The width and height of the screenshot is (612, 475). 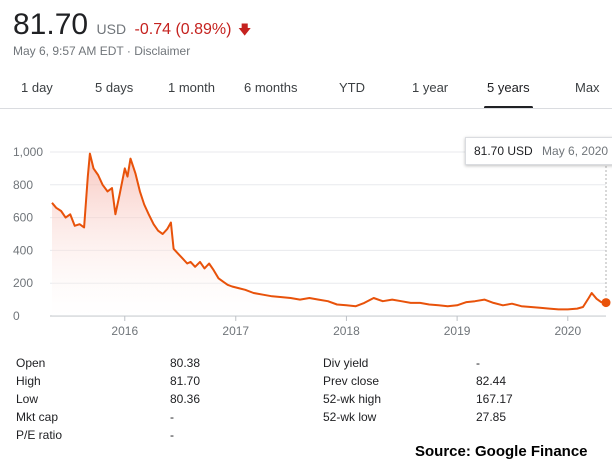 I want to click on tab-5-years: 5 years, so click(x=508, y=94).